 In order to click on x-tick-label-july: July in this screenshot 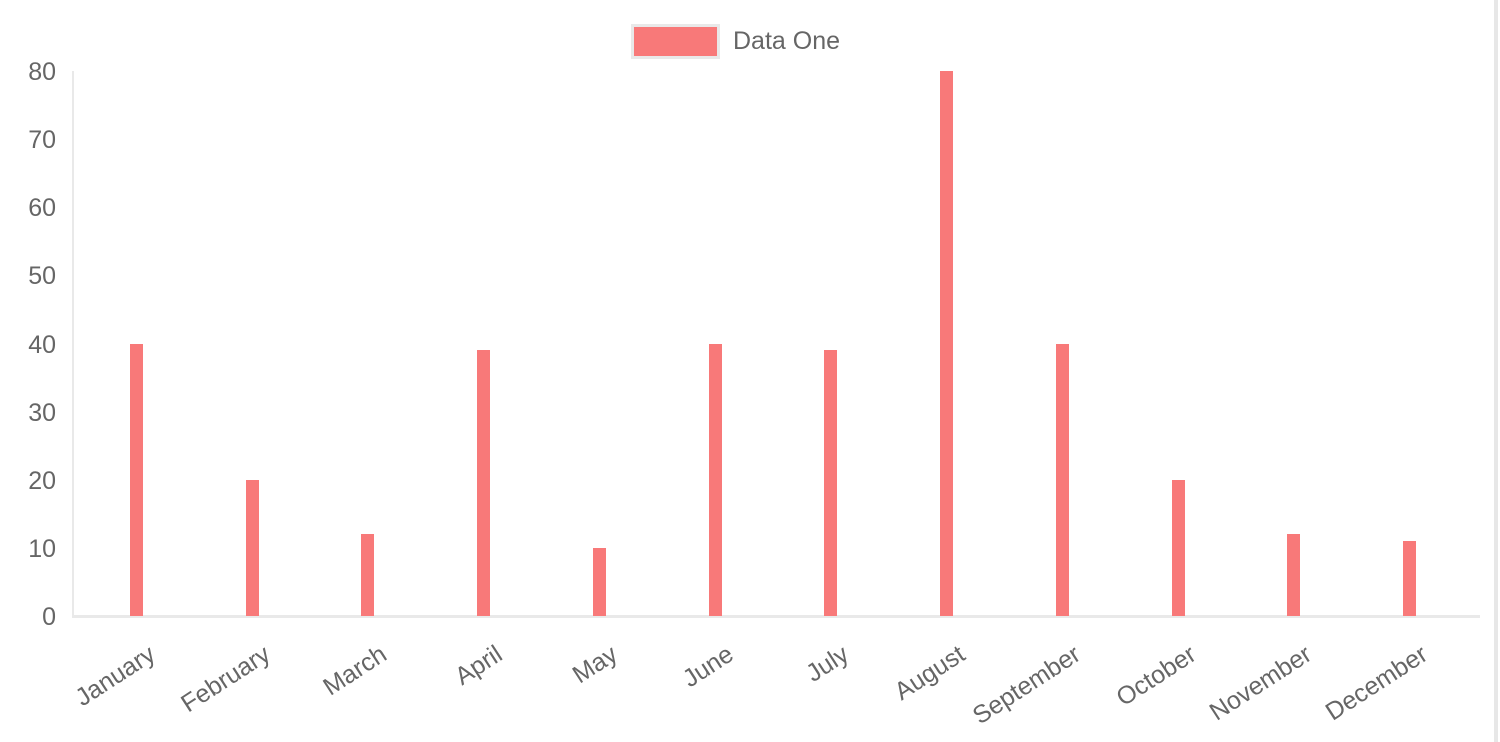, I will do `click(828, 664)`.